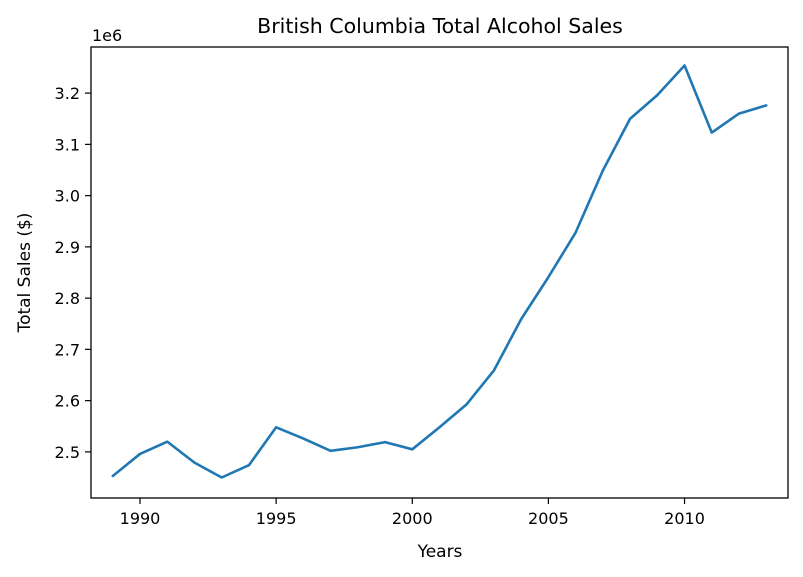 Image resolution: width=803 pixels, height=577 pixels. What do you see at coordinates (67, 298) in the screenshot?
I see `y-tick-label: 2.8` at bounding box center [67, 298].